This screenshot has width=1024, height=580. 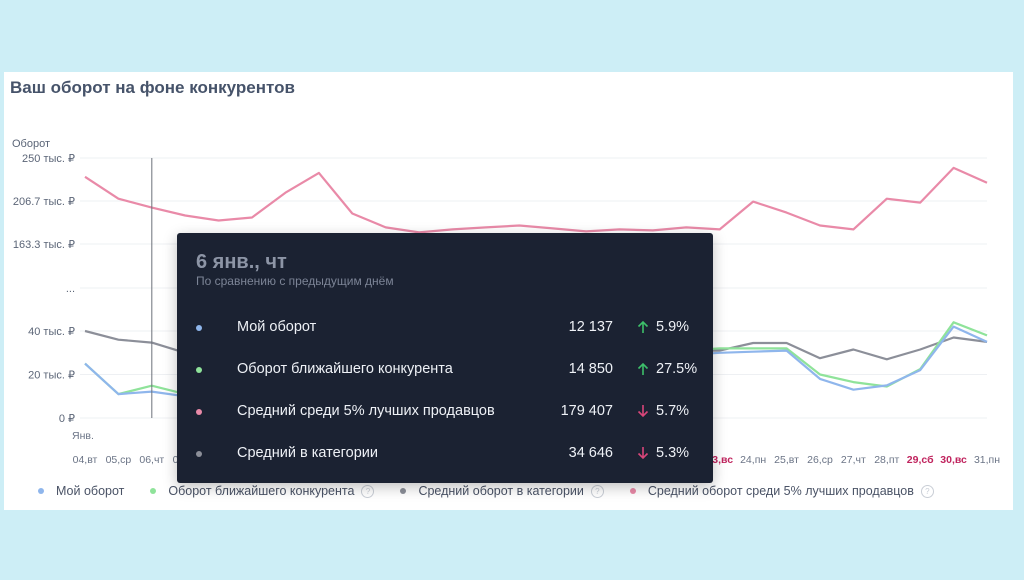 What do you see at coordinates (445, 454) in the screenshot?
I see `tooltip-row: Средний в категории 34 646 5.3%` at bounding box center [445, 454].